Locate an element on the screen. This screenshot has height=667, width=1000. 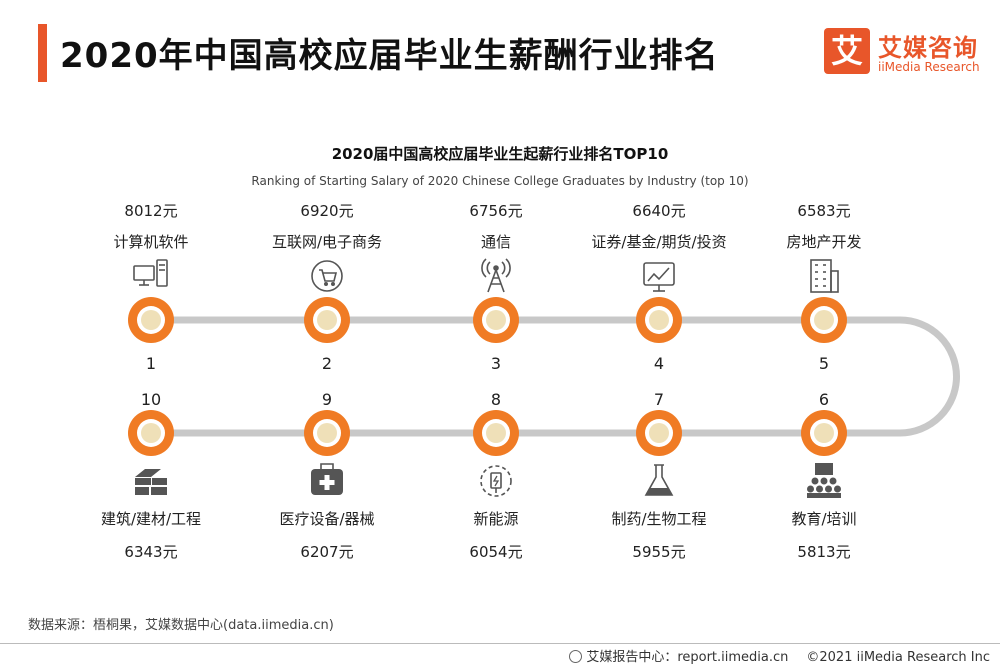
logo-text-en: iiMedia Research is located at coordinates (929, 67).